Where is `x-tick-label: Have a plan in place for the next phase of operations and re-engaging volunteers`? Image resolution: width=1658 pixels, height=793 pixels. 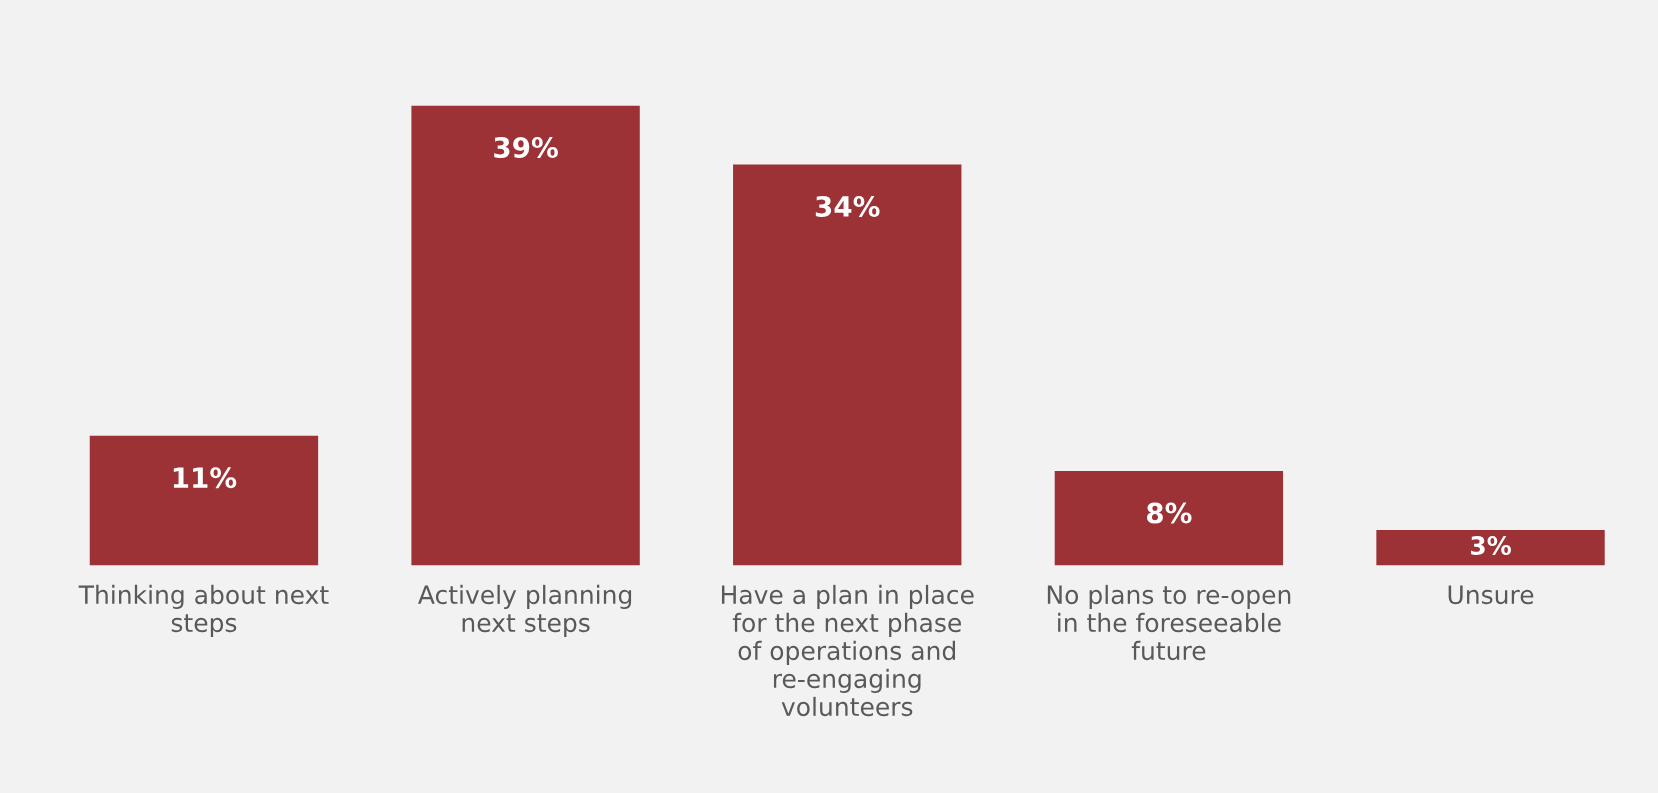
x-tick-label: Have a plan in place for the next phase of operations and re-engaging volunteers is located at coordinates (847, 650).